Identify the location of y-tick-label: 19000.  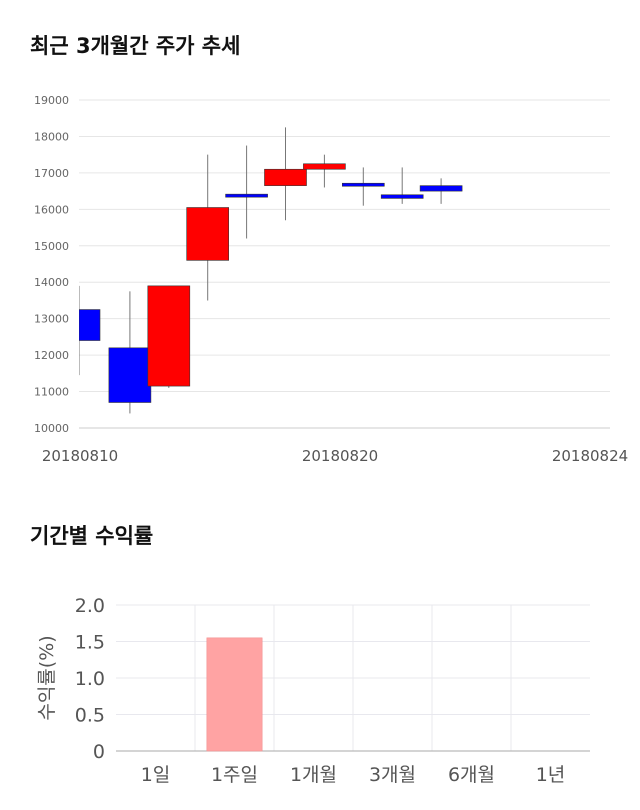
(51, 100).